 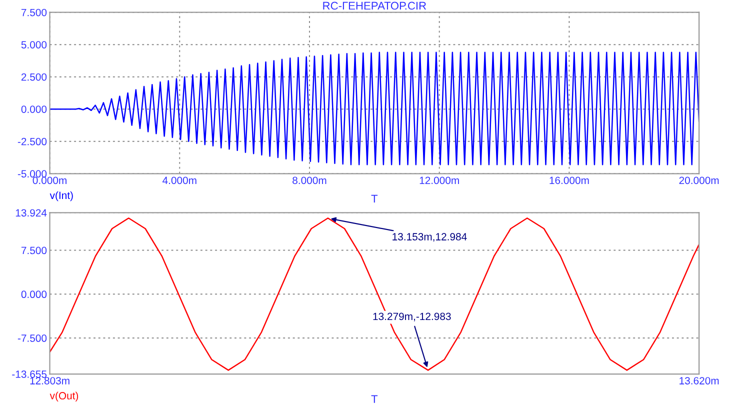 I want to click on text: v(Out), so click(x=64, y=397).